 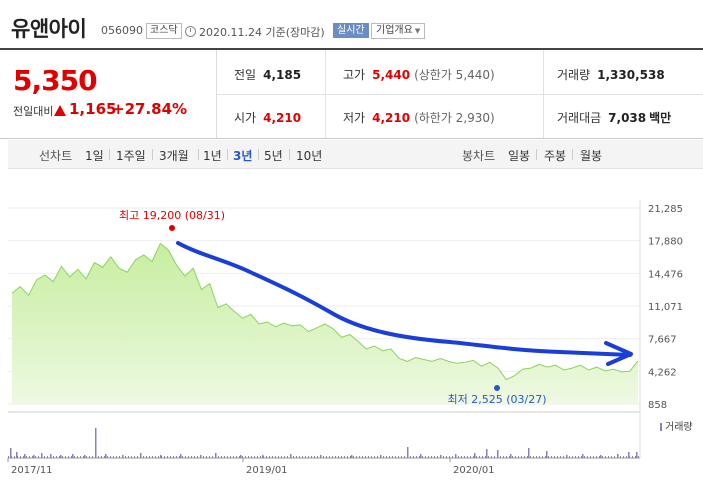 I want to click on current-price-box: 5,350 전일대비 1,165 +27.84%, so click(x=108, y=94).